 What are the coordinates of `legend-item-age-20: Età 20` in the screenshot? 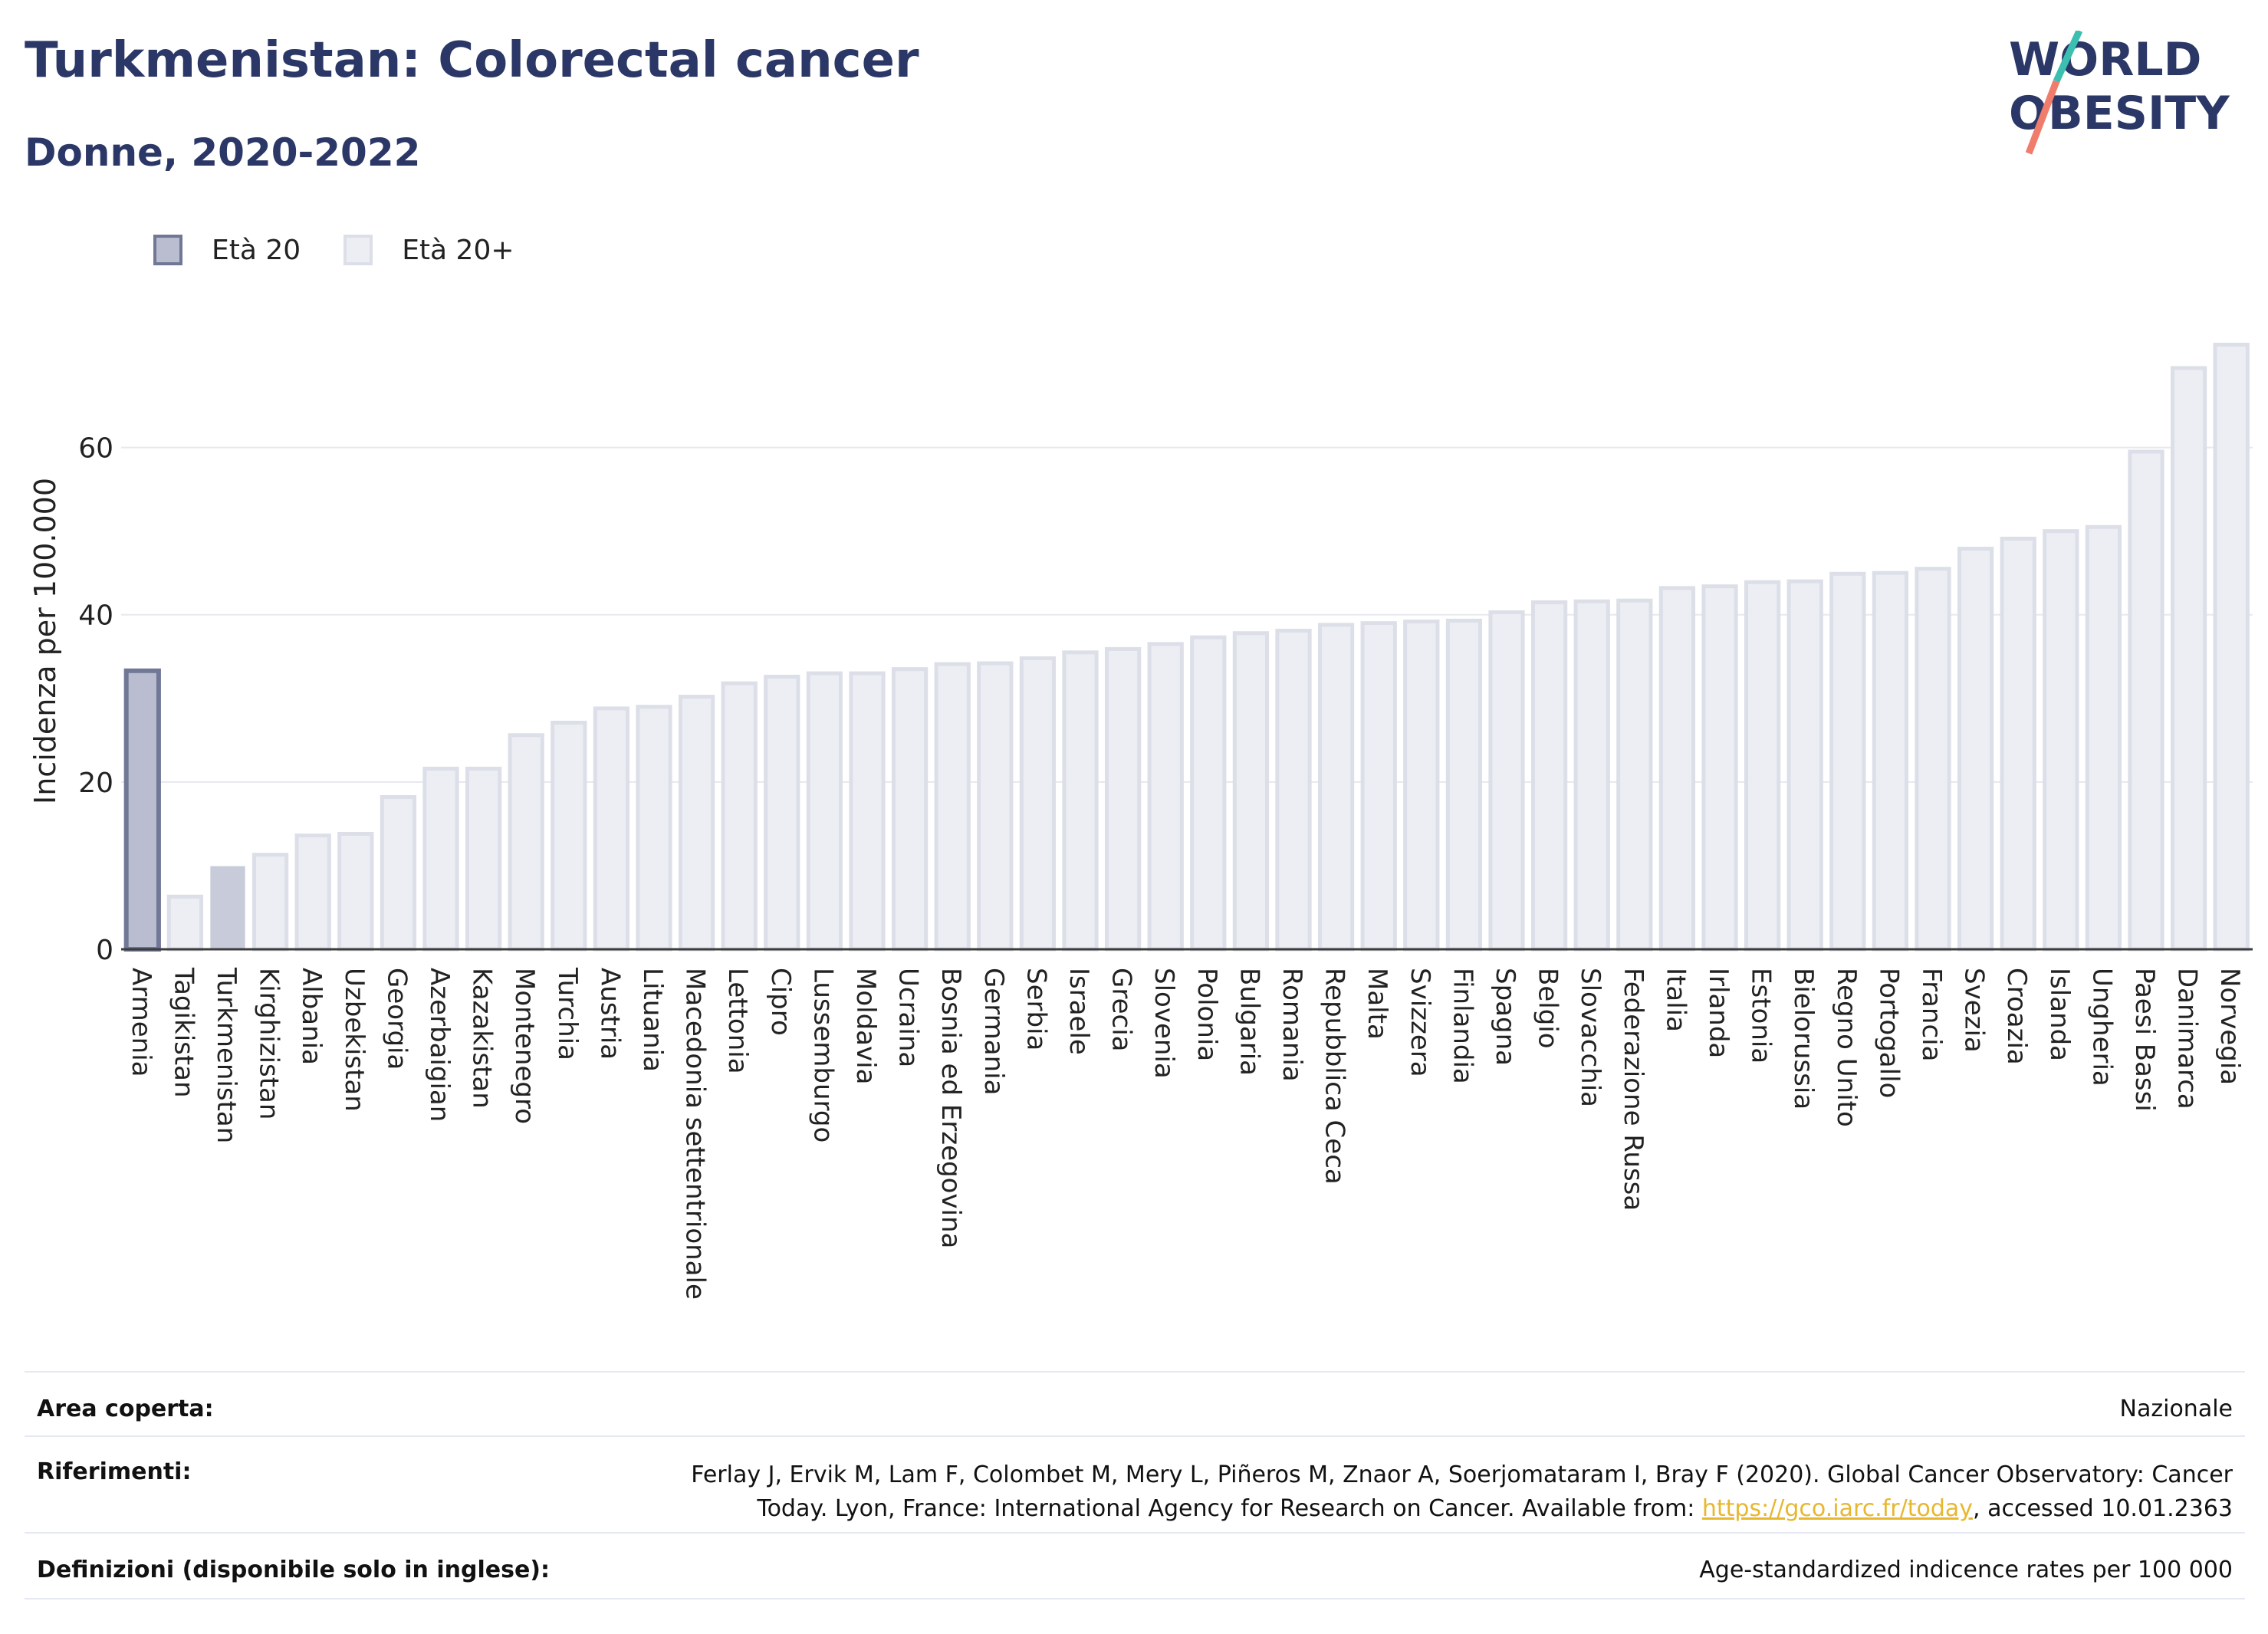 It's located at (227, 251).